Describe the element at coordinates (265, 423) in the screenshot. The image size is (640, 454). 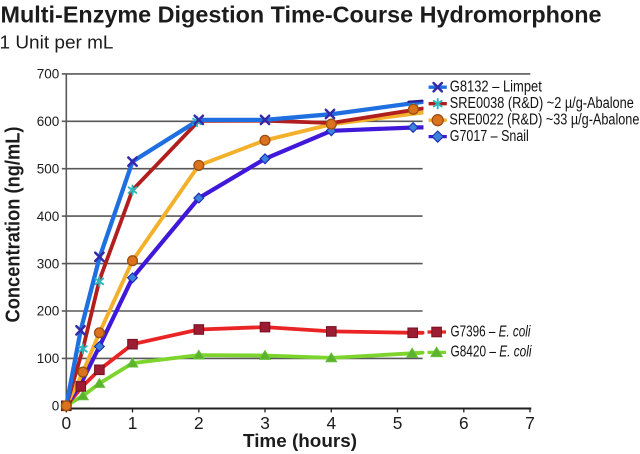
I see `svg-text: 3` at that location.